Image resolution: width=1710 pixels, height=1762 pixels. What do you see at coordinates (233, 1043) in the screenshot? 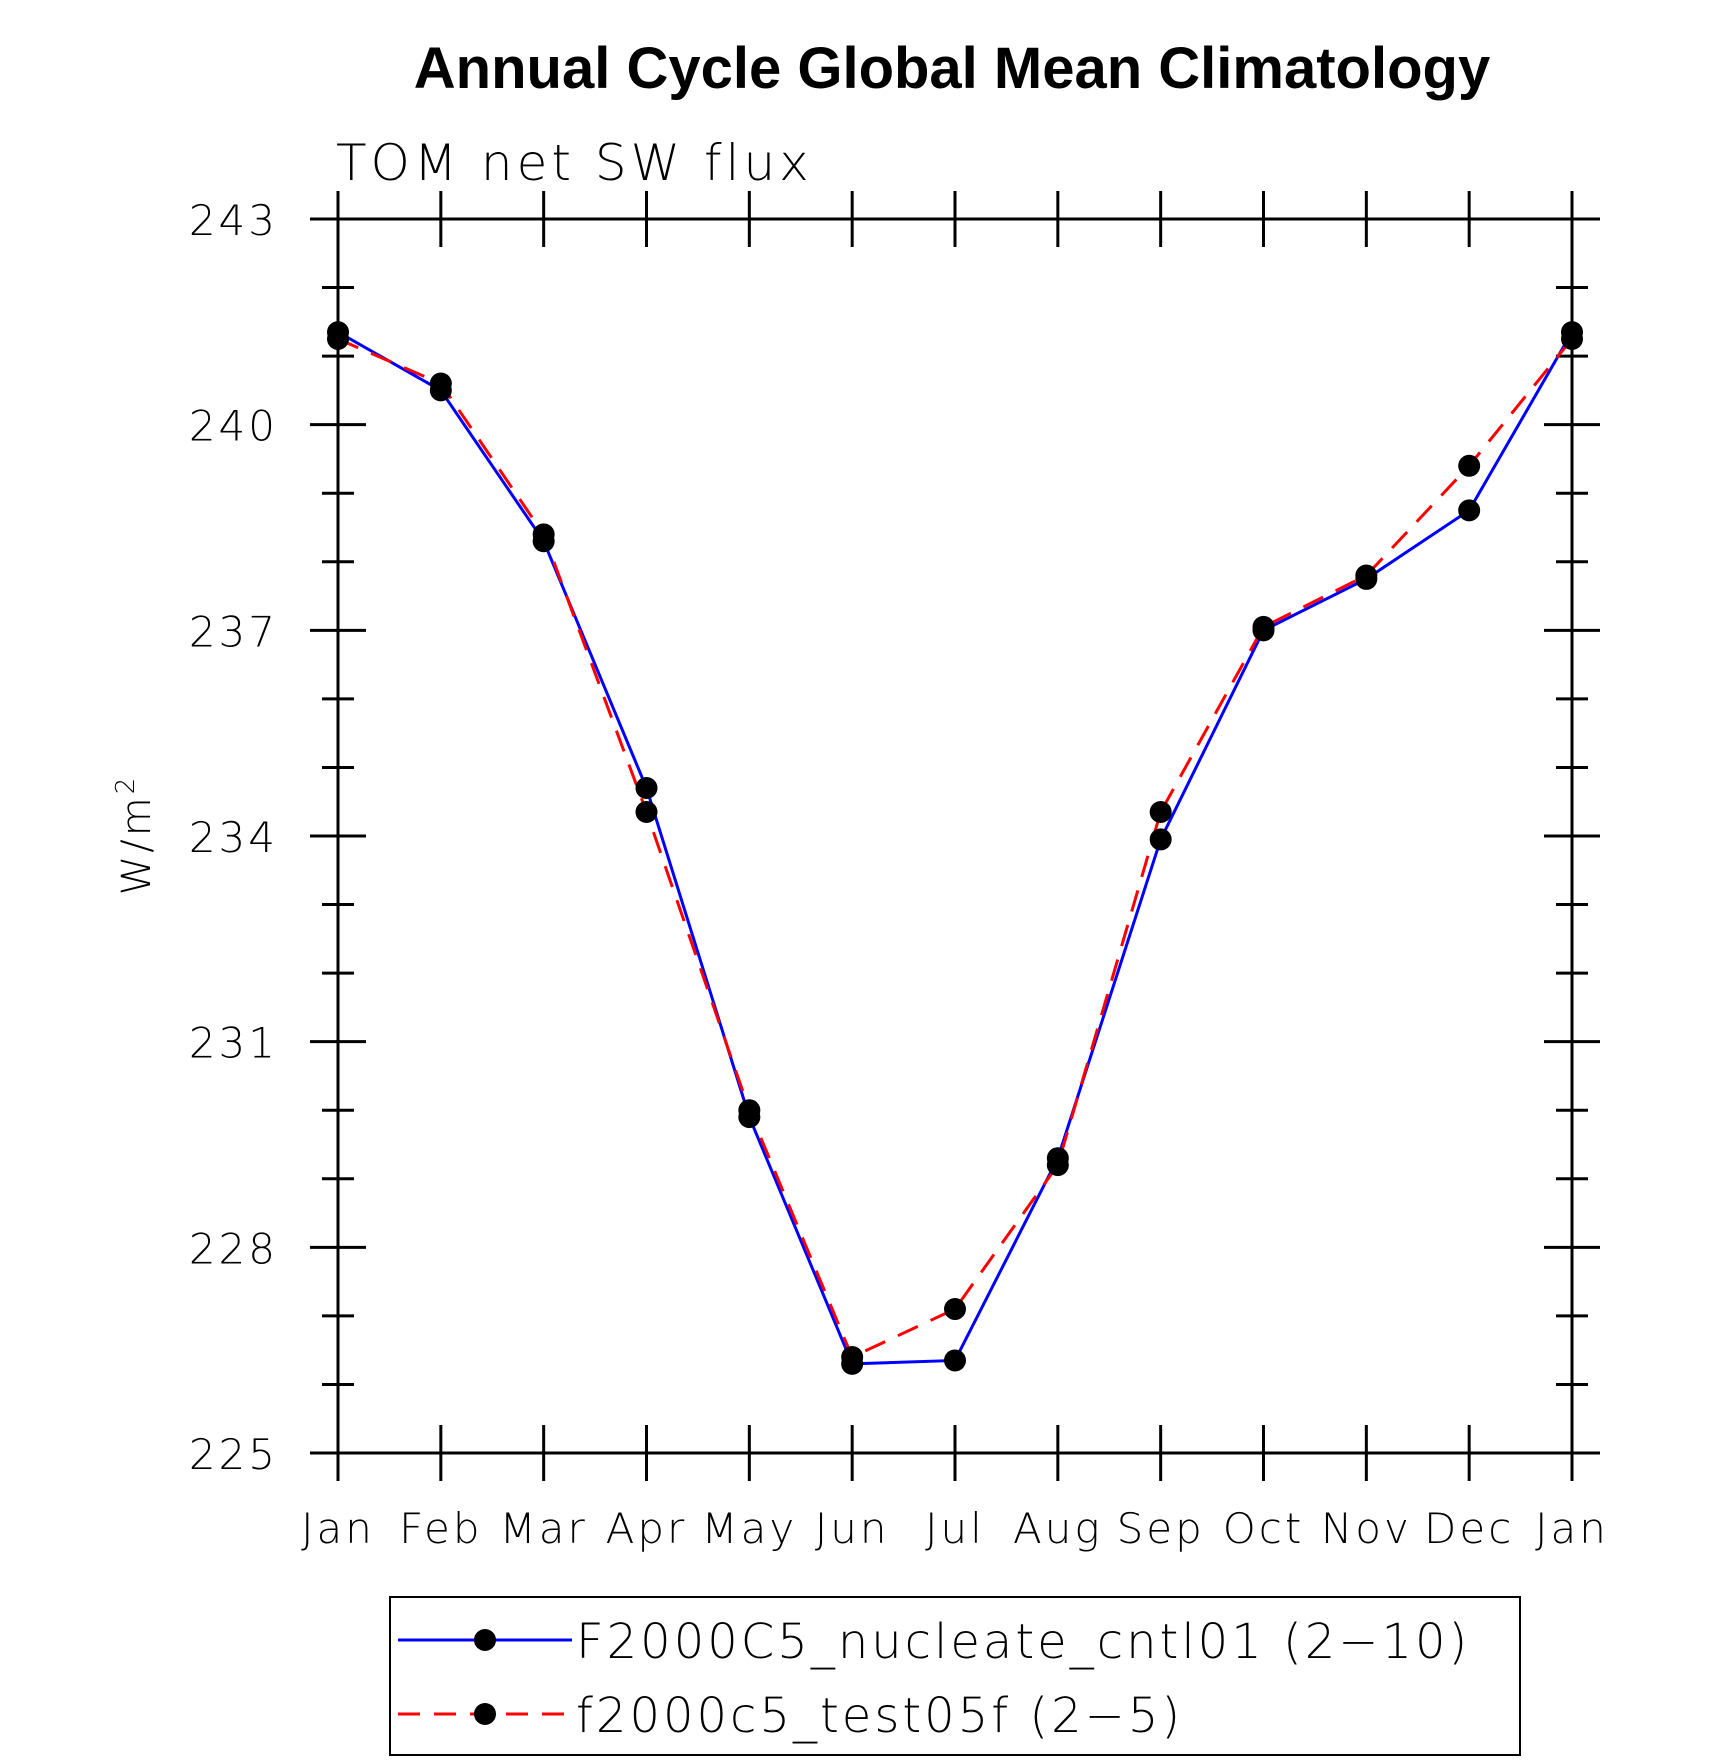
I see `y-tick-label: 231` at bounding box center [233, 1043].